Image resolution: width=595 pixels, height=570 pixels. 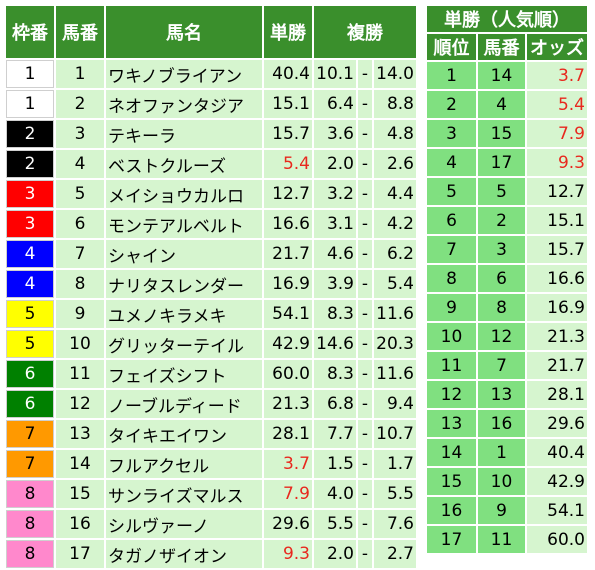 What do you see at coordinates (30, 374) in the screenshot?
I see `frame-number: 6` at bounding box center [30, 374].